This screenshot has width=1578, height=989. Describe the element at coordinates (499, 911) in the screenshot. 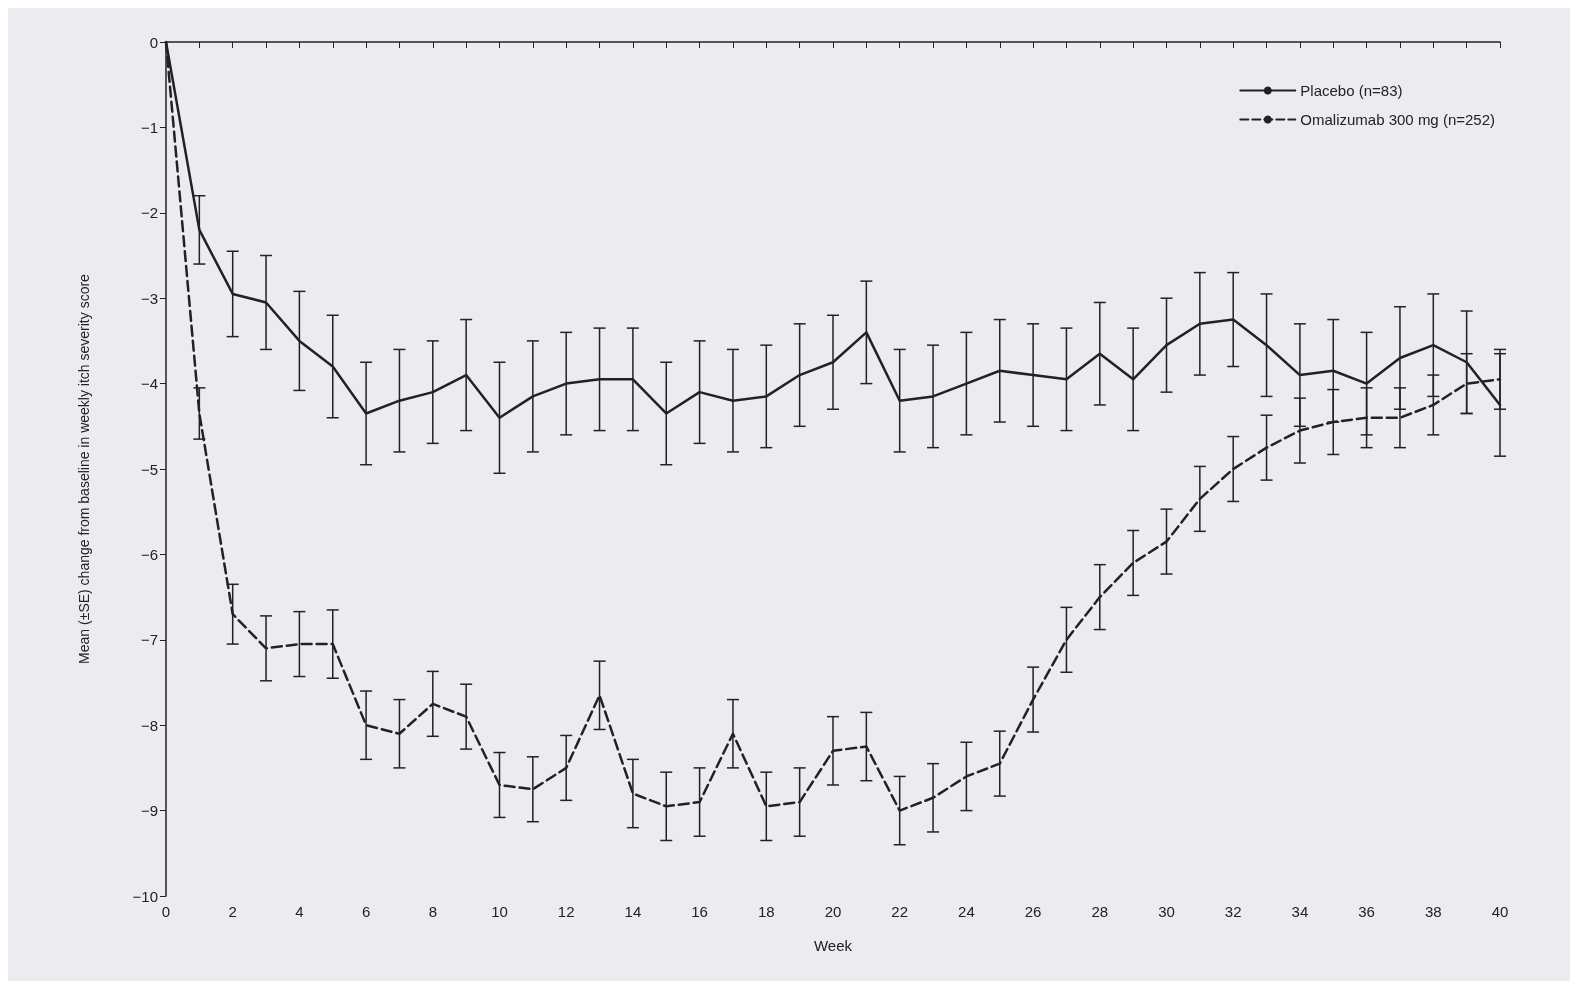

I see `x-tick-label: 10` at that location.